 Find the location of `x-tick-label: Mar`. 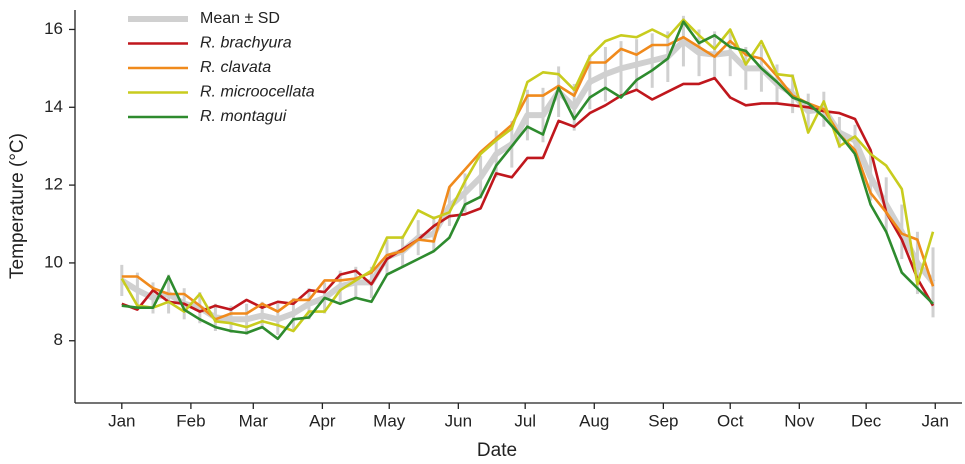

x-tick-label: Mar is located at coordinates (254, 420).